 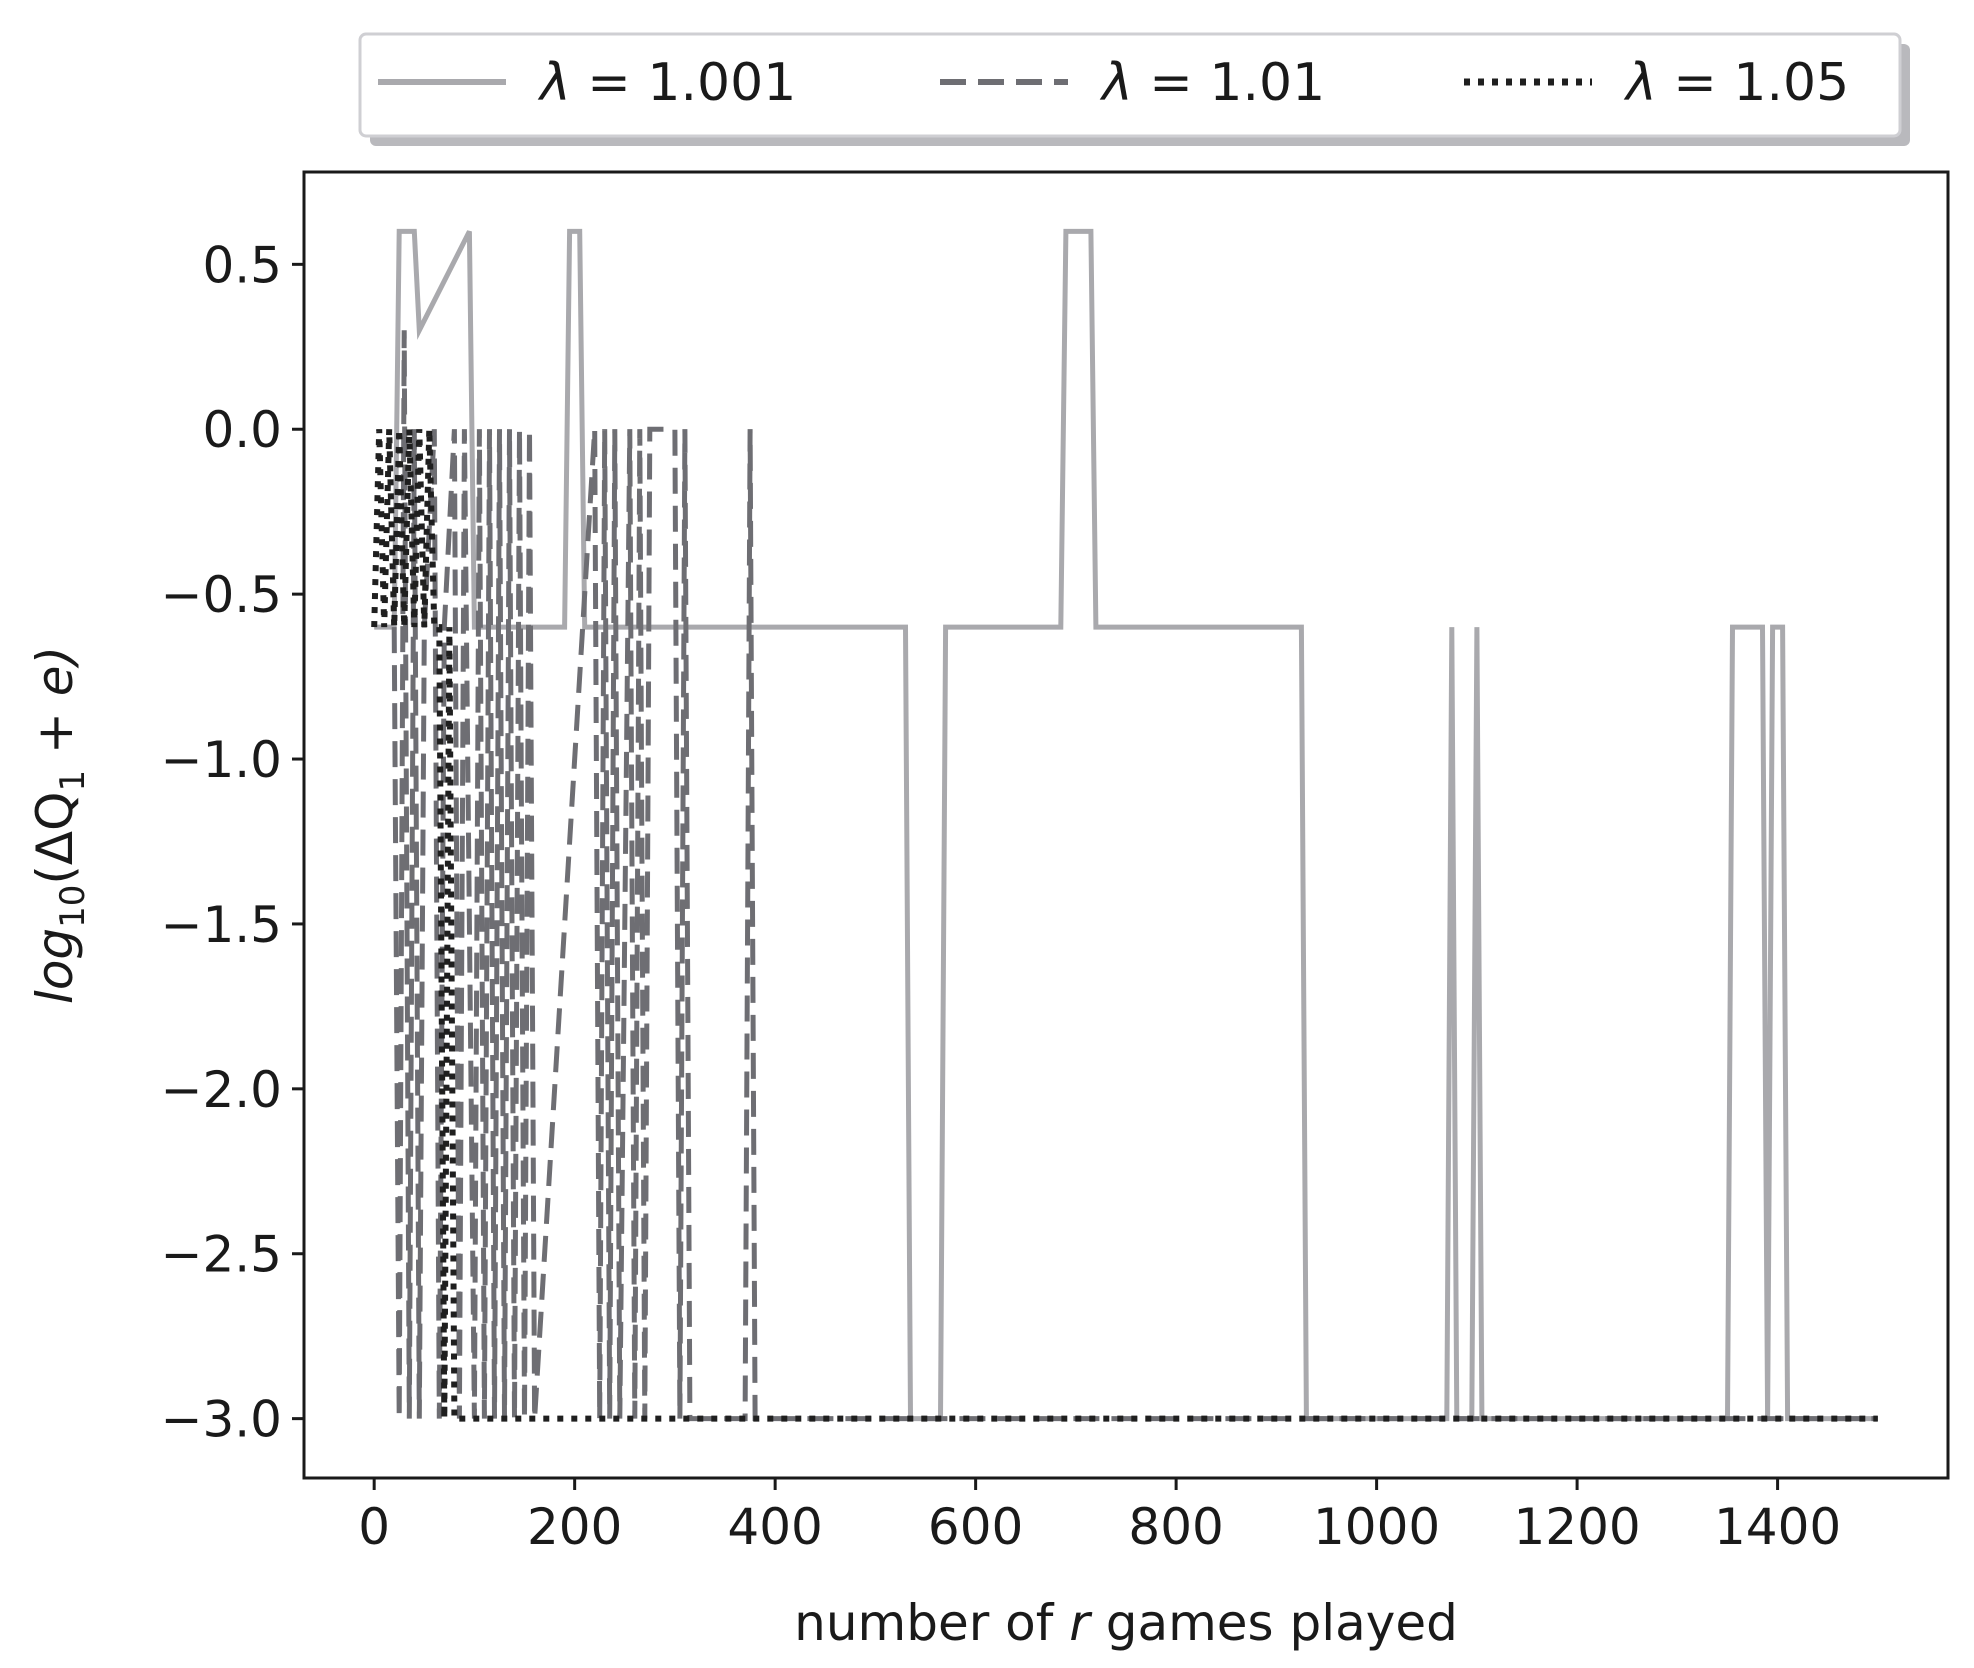 I want to click on x-tick-label: 200, so click(x=574, y=1527).